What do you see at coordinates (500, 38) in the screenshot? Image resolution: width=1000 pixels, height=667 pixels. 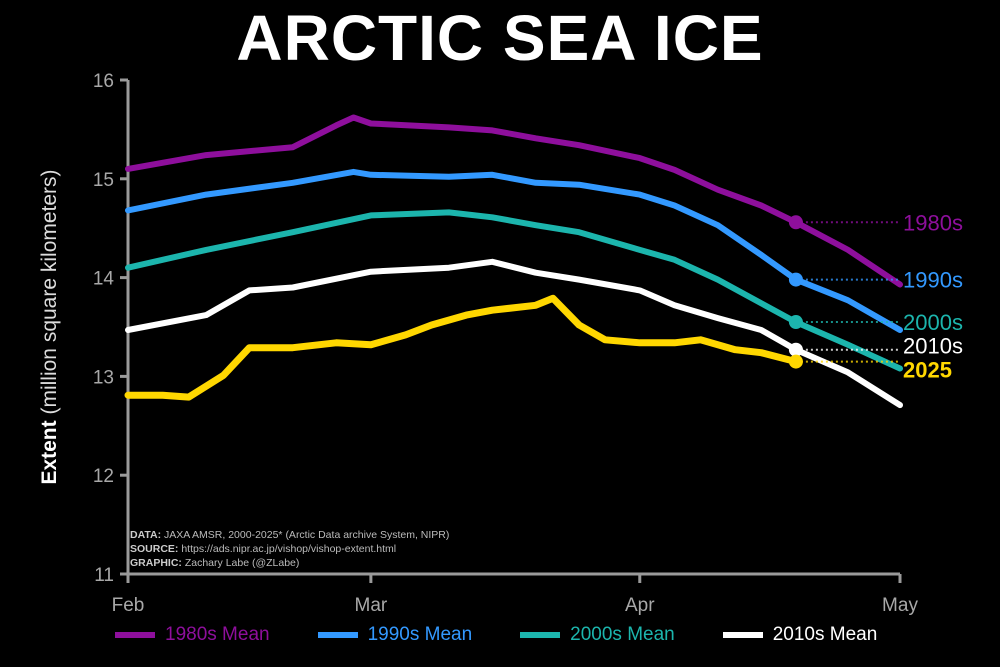 I see `chart-title: ARCTIC SEA ICE` at bounding box center [500, 38].